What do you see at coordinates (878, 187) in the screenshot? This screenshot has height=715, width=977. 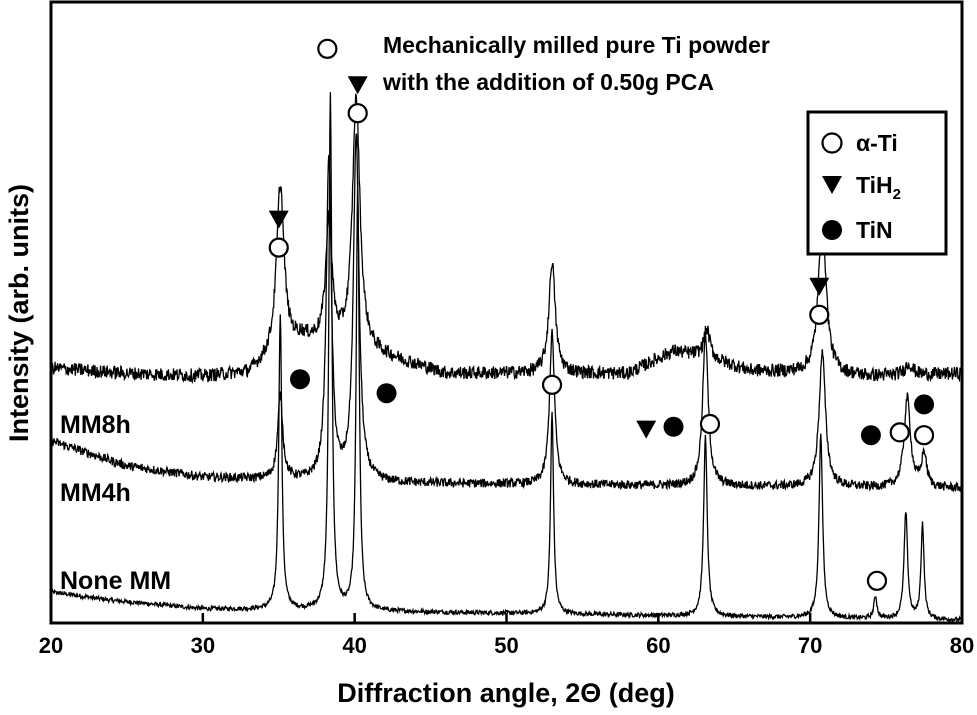 I see `legend-label-tih2: TiH2` at bounding box center [878, 187].